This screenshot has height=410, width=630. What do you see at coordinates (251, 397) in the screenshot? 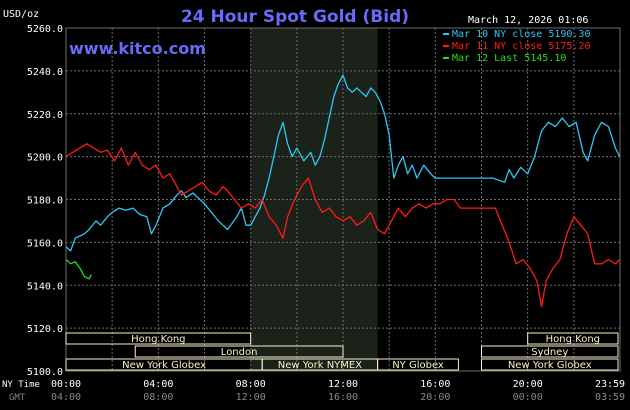
I see `x-tick-label-gmt: 12:00` at bounding box center [251, 397].